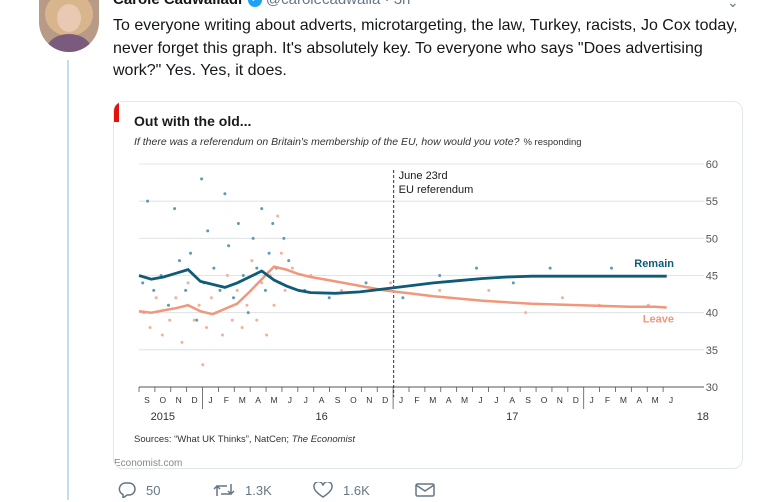 The width and height of the screenshot is (764, 502). Describe the element at coordinates (436, 190) in the screenshot. I see `referendum-annotation-label: EU referendum` at that location.